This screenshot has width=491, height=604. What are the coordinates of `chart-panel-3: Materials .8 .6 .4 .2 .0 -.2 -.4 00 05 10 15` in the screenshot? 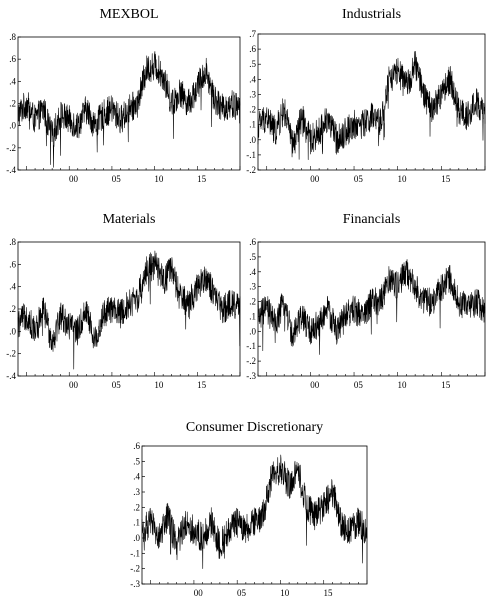 It's located at (123, 301).